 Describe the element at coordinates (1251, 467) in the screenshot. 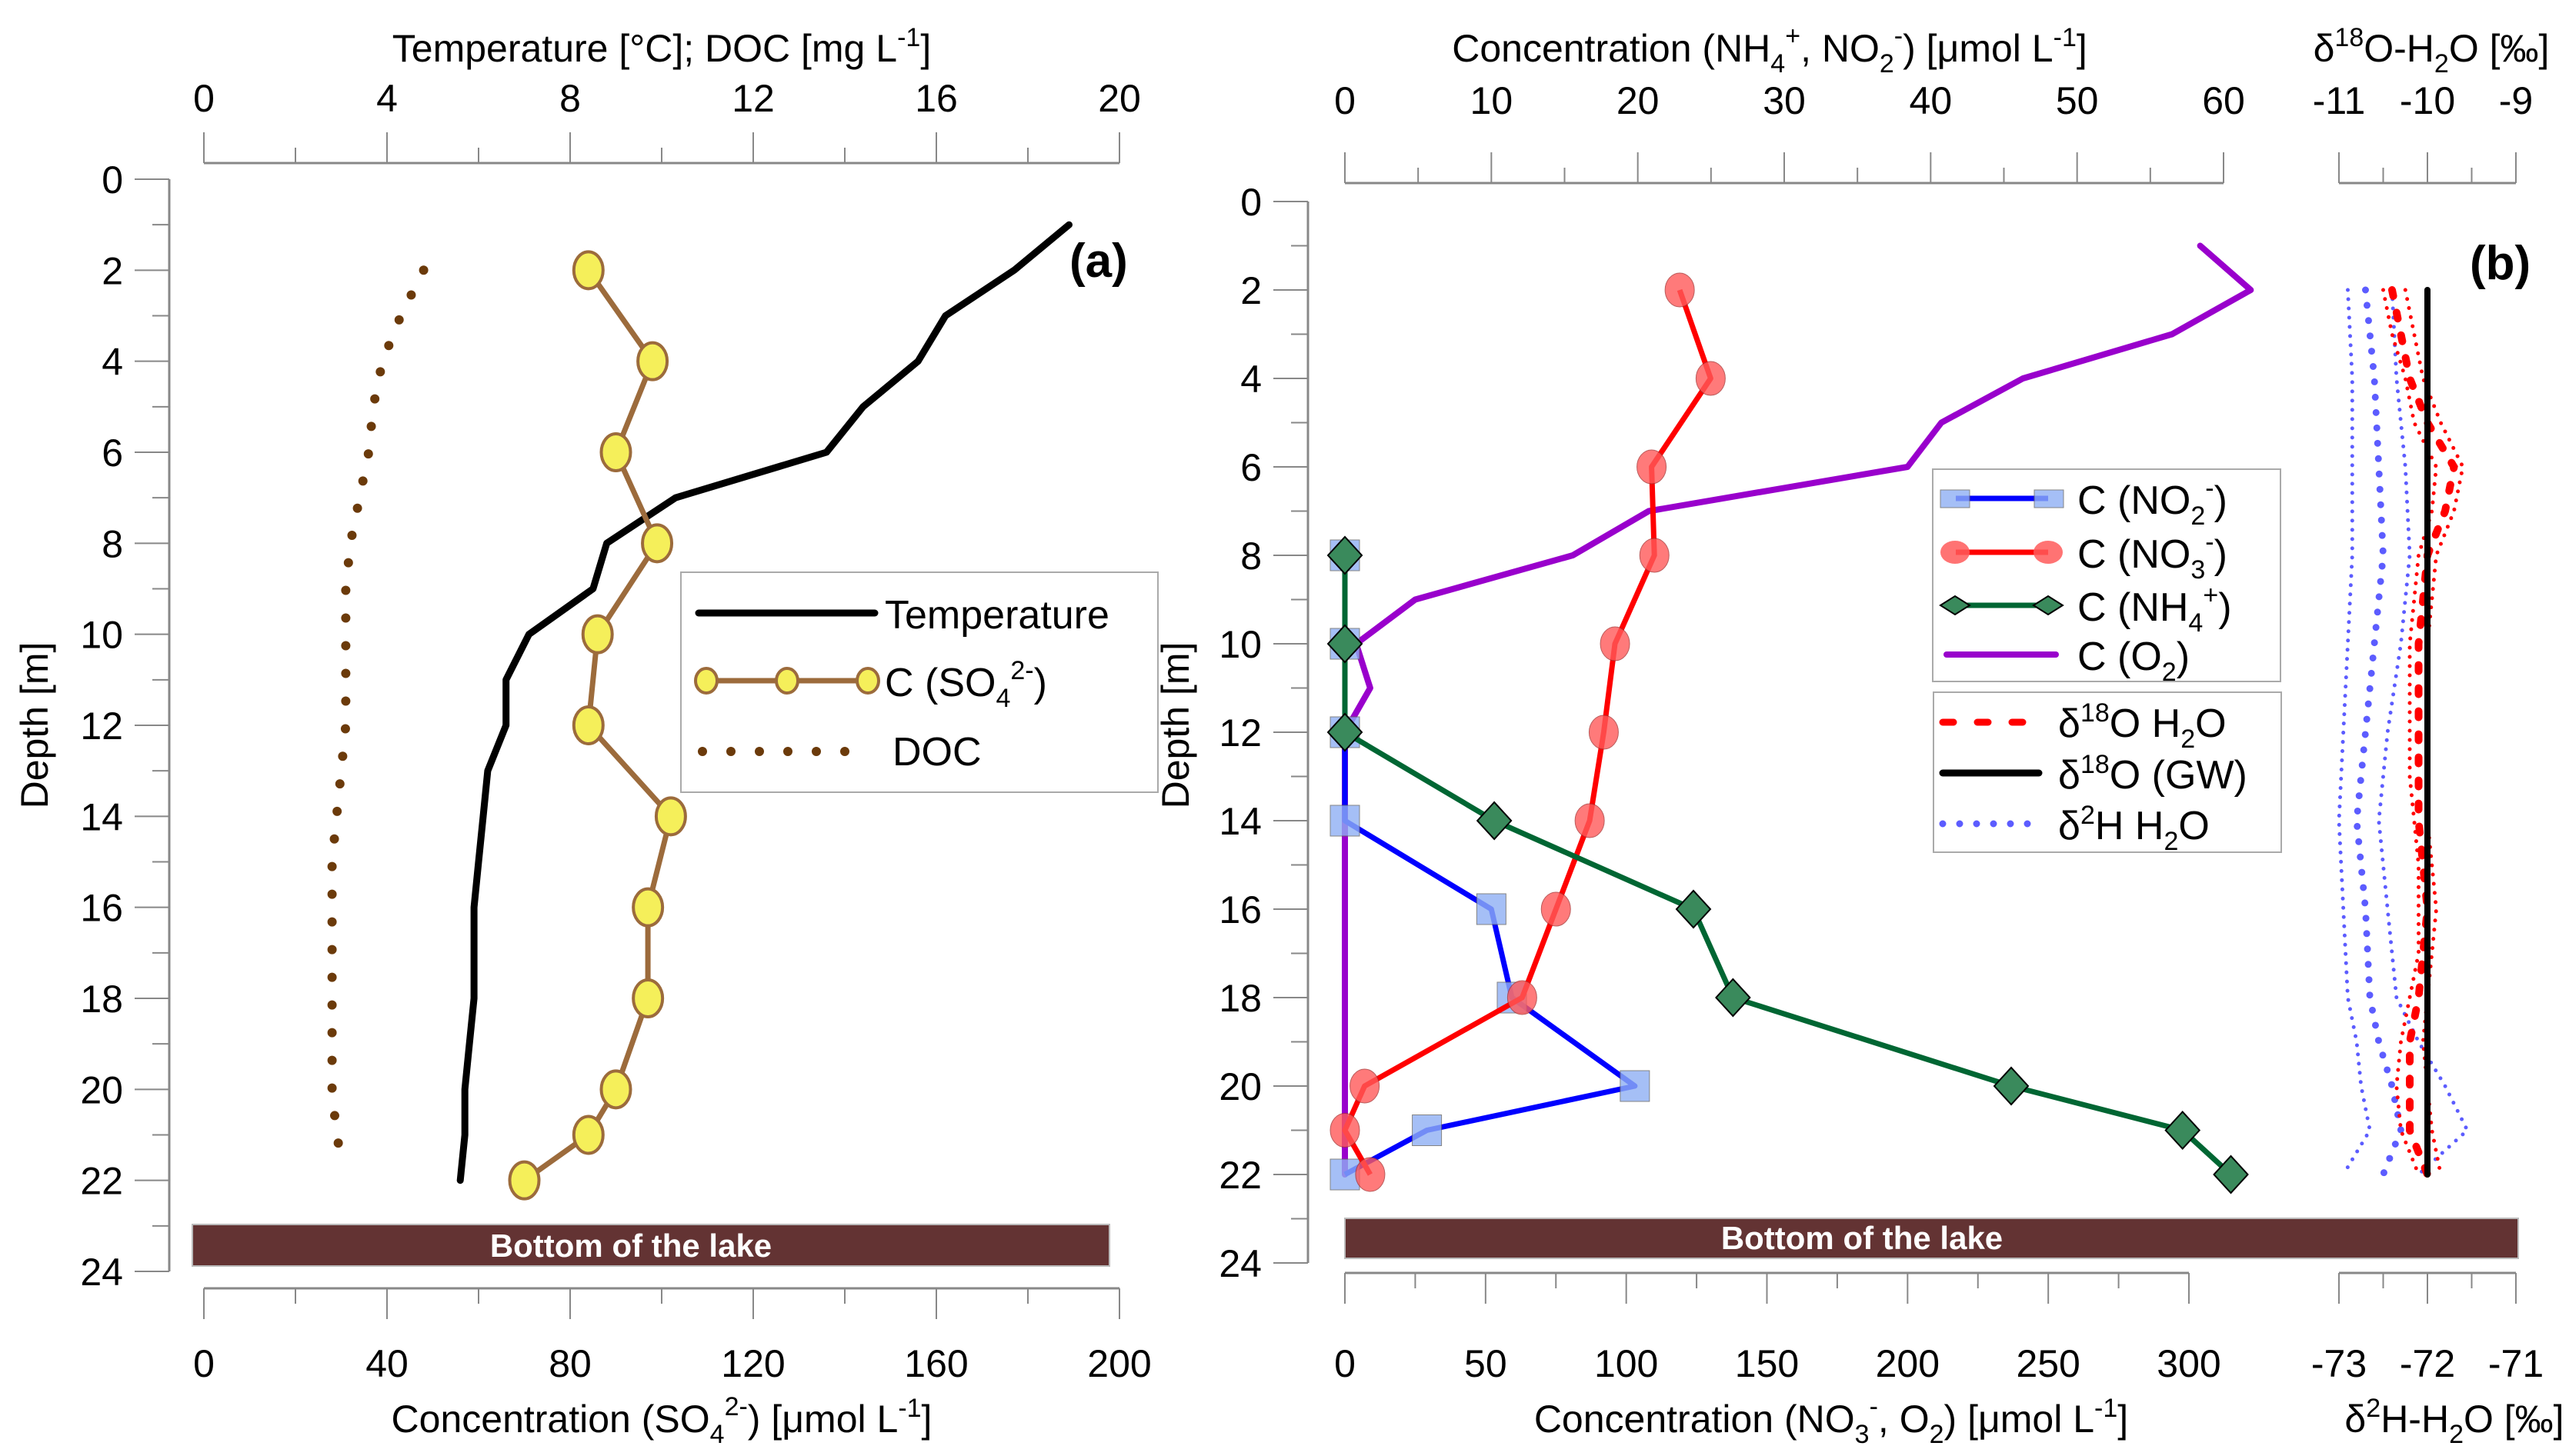

I see `b-depth-axis-tick-label: 6` at that location.